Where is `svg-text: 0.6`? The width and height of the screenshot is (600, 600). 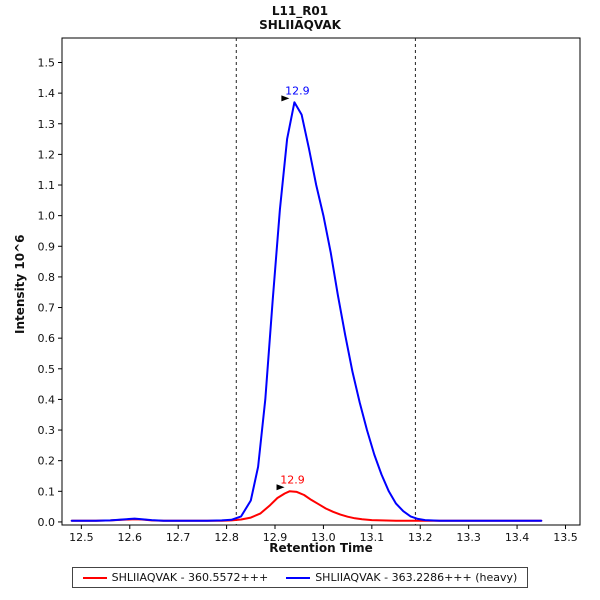 svg-text: 0.6 is located at coordinates (47, 338).